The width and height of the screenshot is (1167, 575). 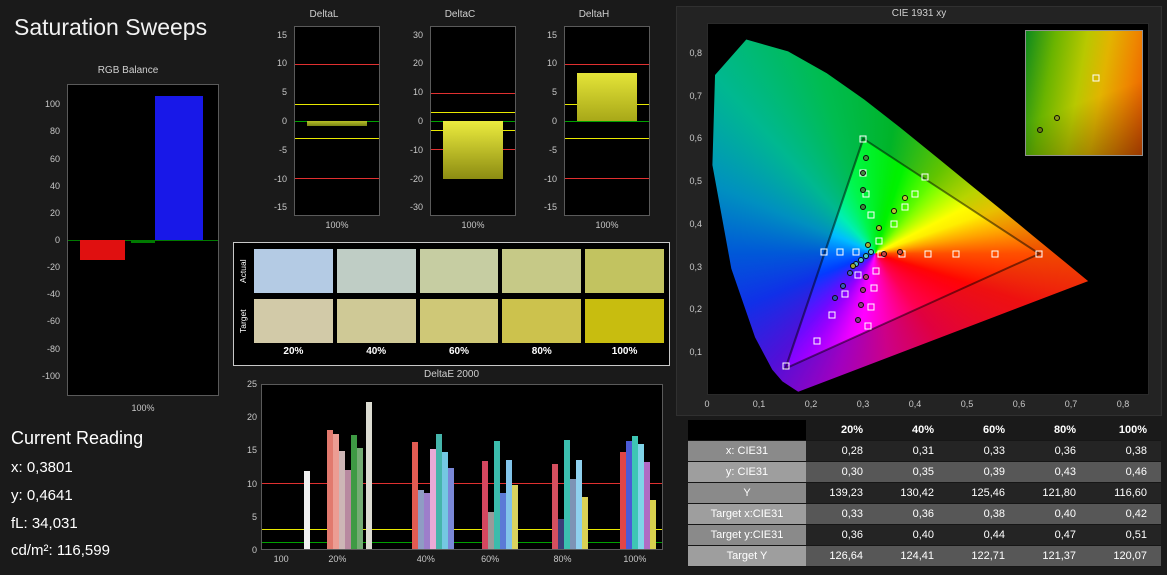 What do you see at coordinates (1054, 472) in the screenshot?
I see `table-value: 0,43` at bounding box center [1054, 472].